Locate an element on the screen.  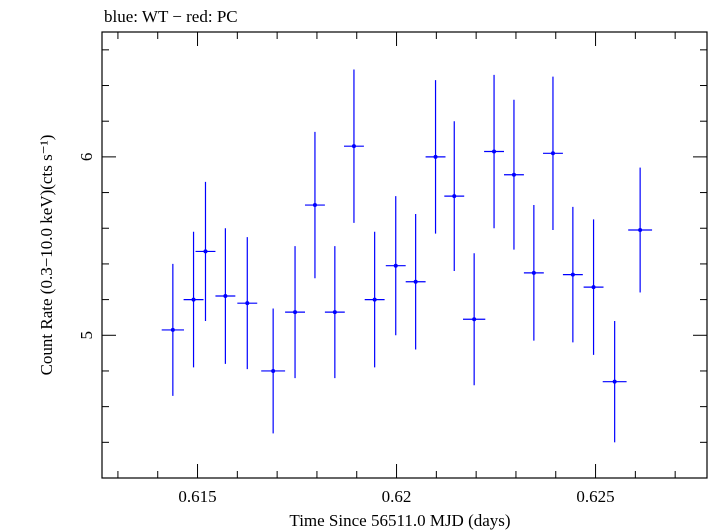
x-axis-label: Time Since 56511.0 MJD (days) is located at coordinates (399, 520).